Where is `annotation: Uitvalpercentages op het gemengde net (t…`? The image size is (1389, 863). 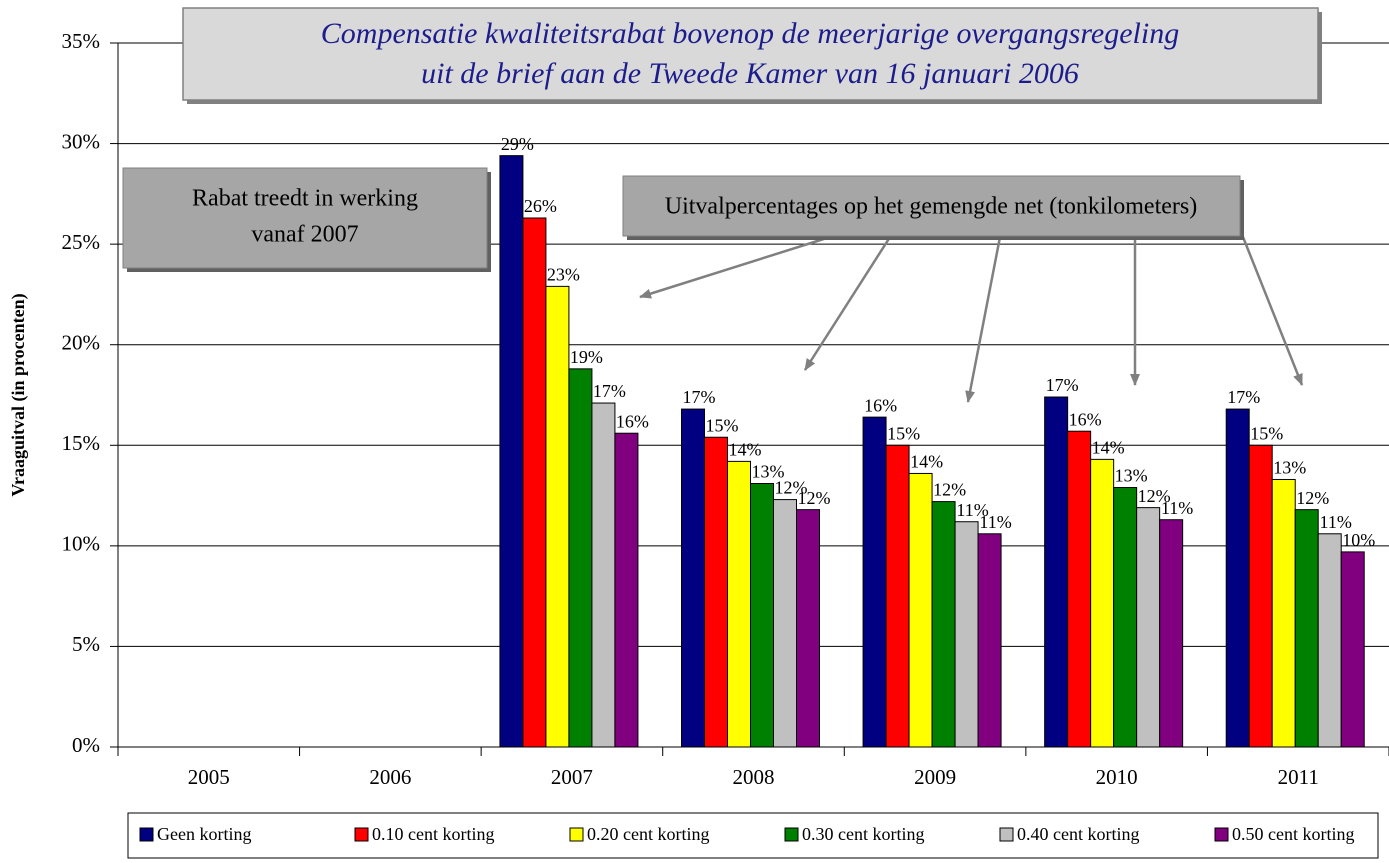
annotation: Uitvalpercentages op het gemengde net (t… is located at coordinates (931, 207).